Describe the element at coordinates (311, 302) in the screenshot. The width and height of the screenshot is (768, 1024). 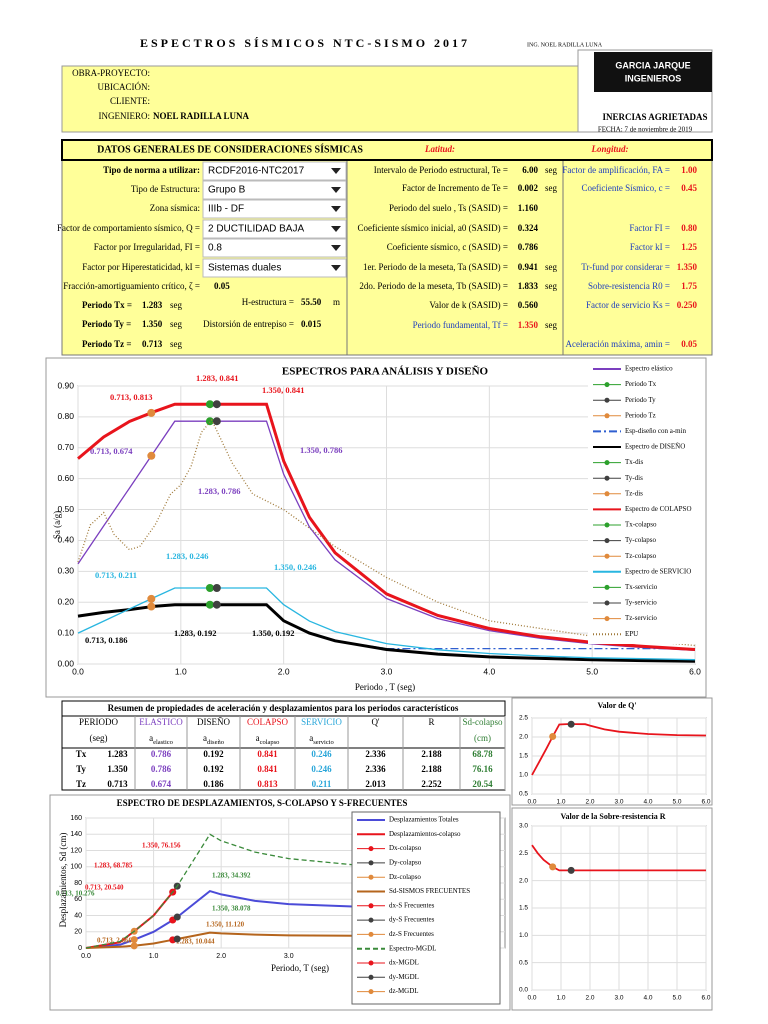
I see `extra-value: 55.50` at that location.